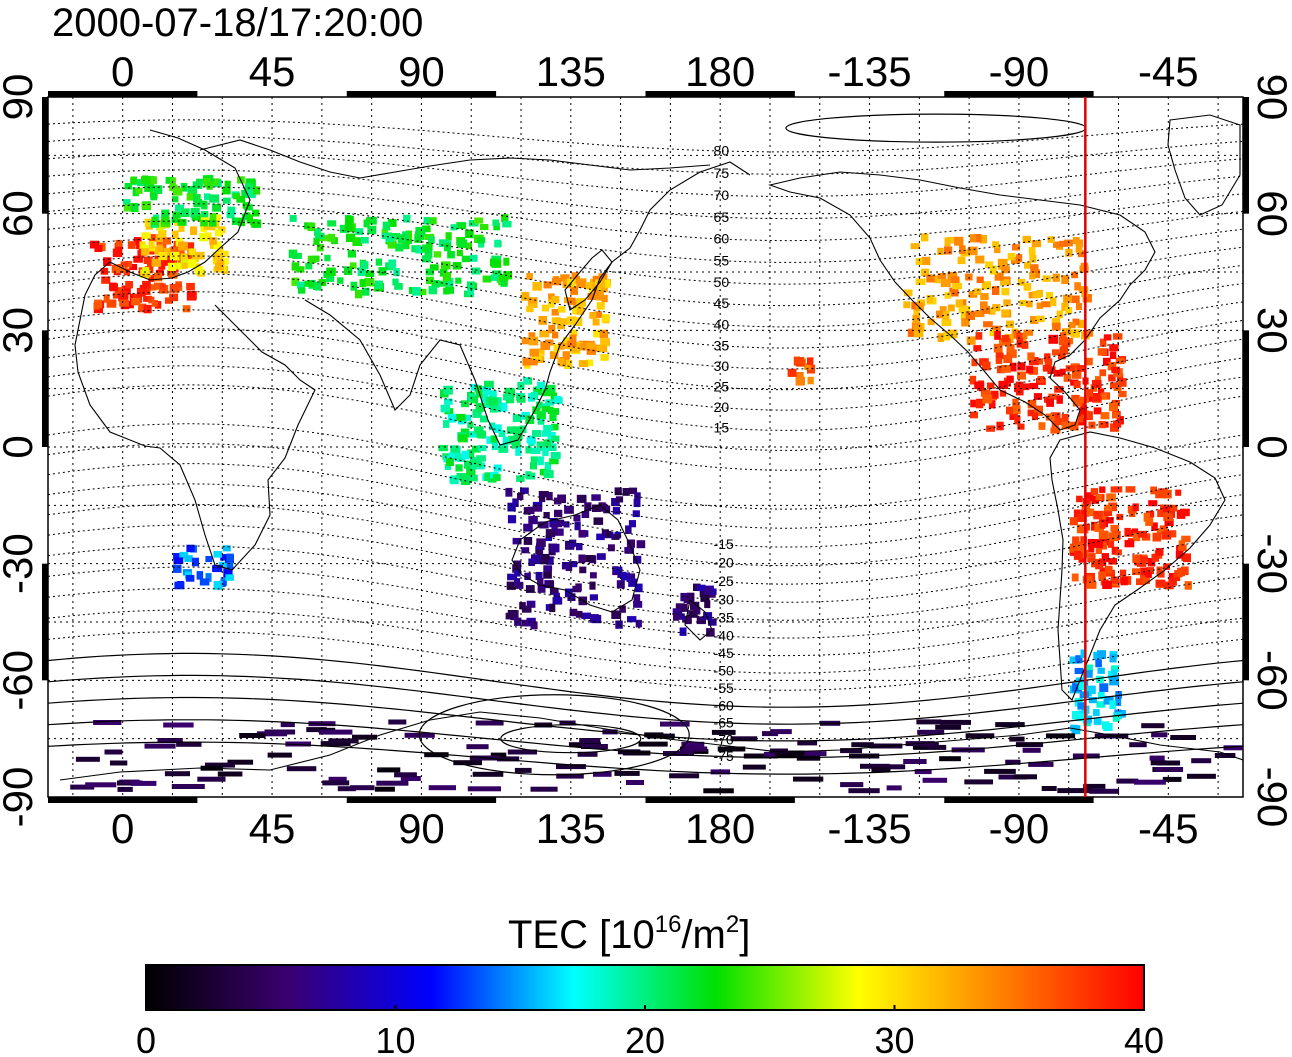  What do you see at coordinates (1144, 1038) in the screenshot?
I see `colorbar-tick-label: 40` at bounding box center [1144, 1038].